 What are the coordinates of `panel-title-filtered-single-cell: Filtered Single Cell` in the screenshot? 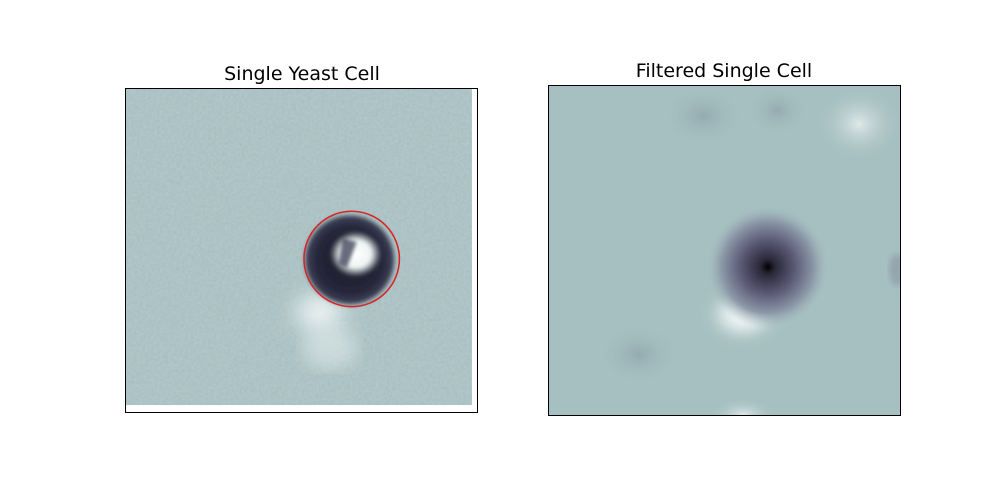 It's located at (724, 71).